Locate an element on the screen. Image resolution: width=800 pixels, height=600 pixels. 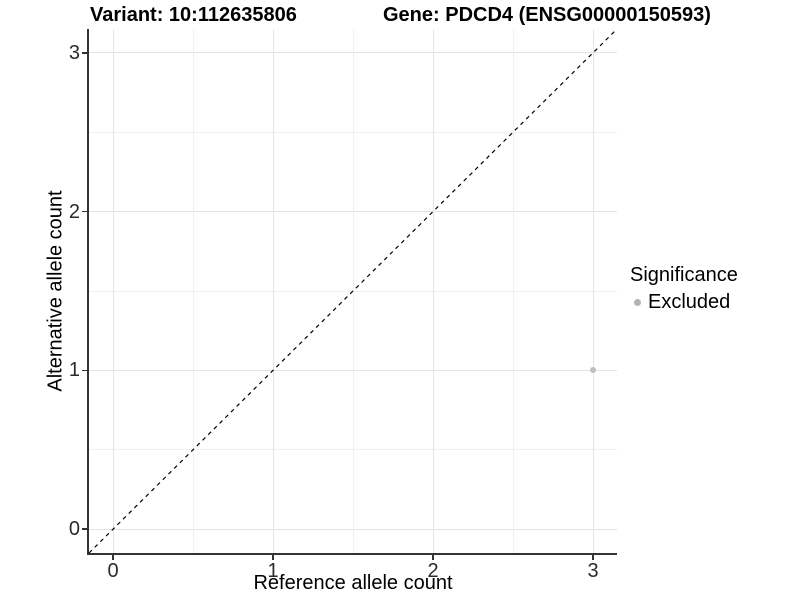
data-point is located at coordinates (593, 370).